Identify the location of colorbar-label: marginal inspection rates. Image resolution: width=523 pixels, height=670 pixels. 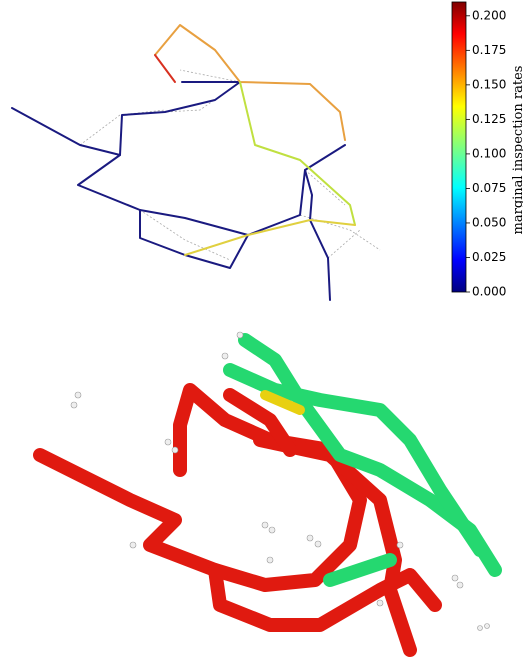
(517, 150).